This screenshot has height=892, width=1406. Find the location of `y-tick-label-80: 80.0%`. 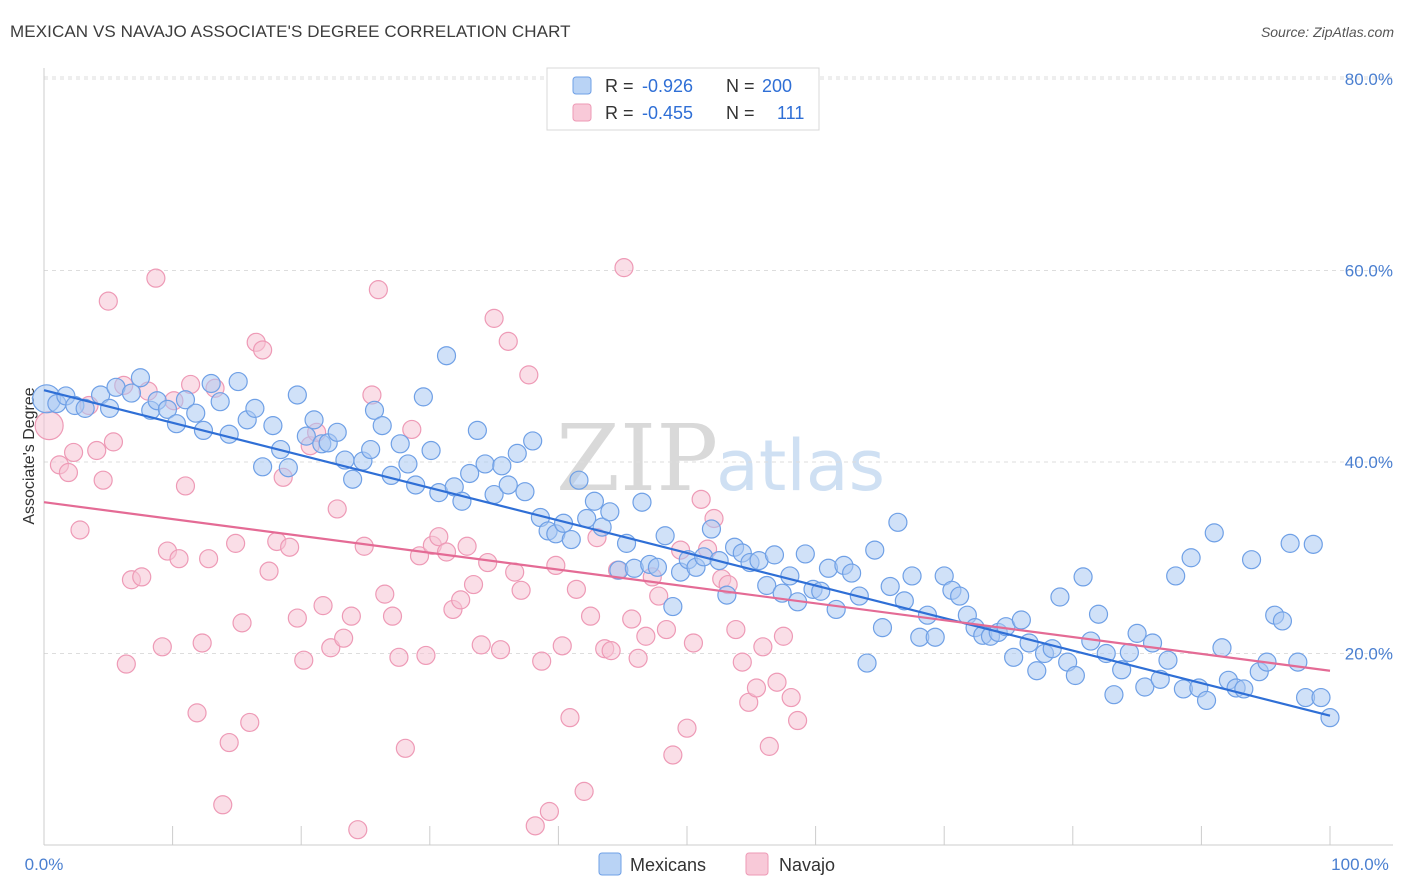

y-tick-label-80: 80.0% is located at coordinates (1369, 79).